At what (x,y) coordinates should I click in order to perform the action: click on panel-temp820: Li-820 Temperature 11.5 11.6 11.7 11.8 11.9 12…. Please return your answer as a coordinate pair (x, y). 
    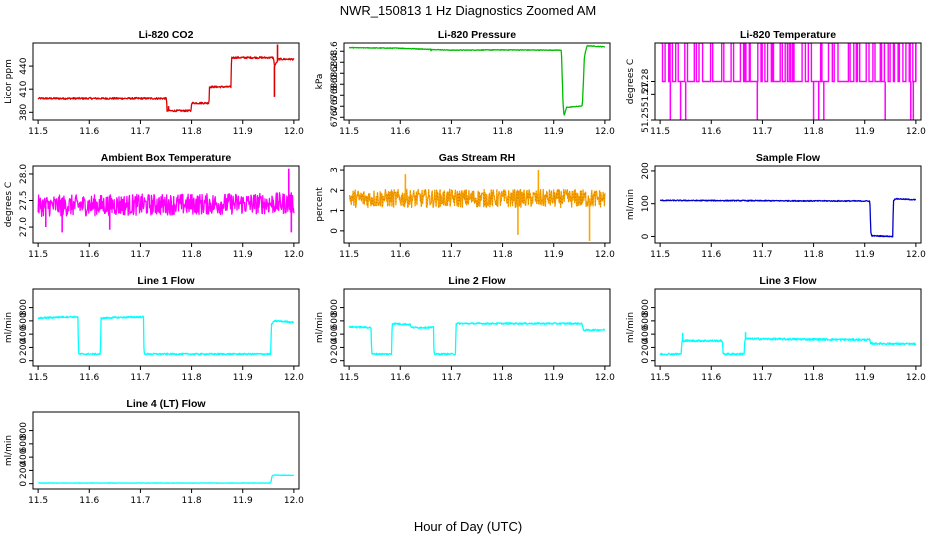
    Looking at the image, I should click on (776, 83).